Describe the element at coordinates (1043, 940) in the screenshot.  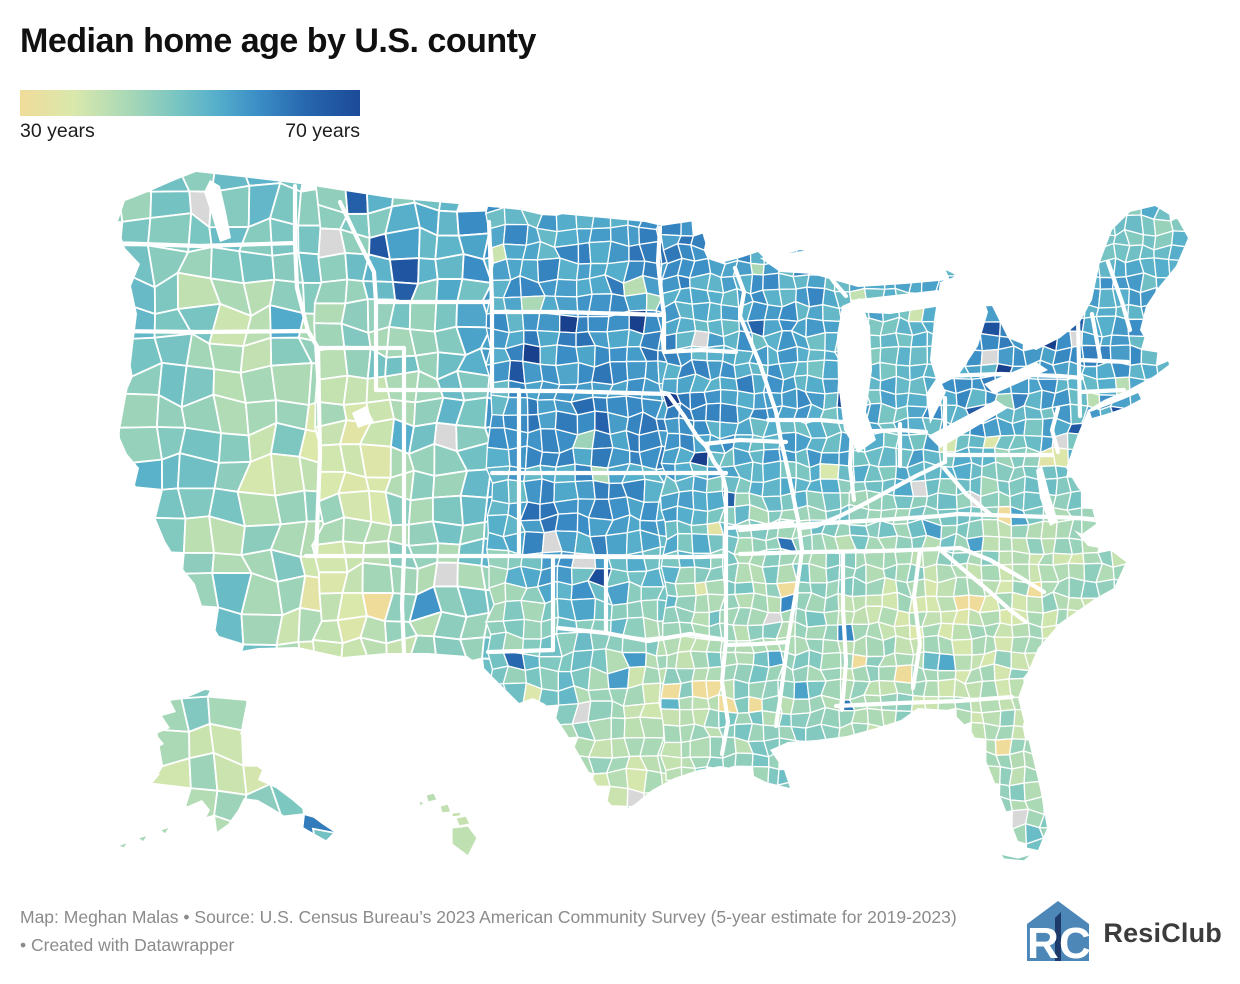
I see `svg-text: R` at that location.